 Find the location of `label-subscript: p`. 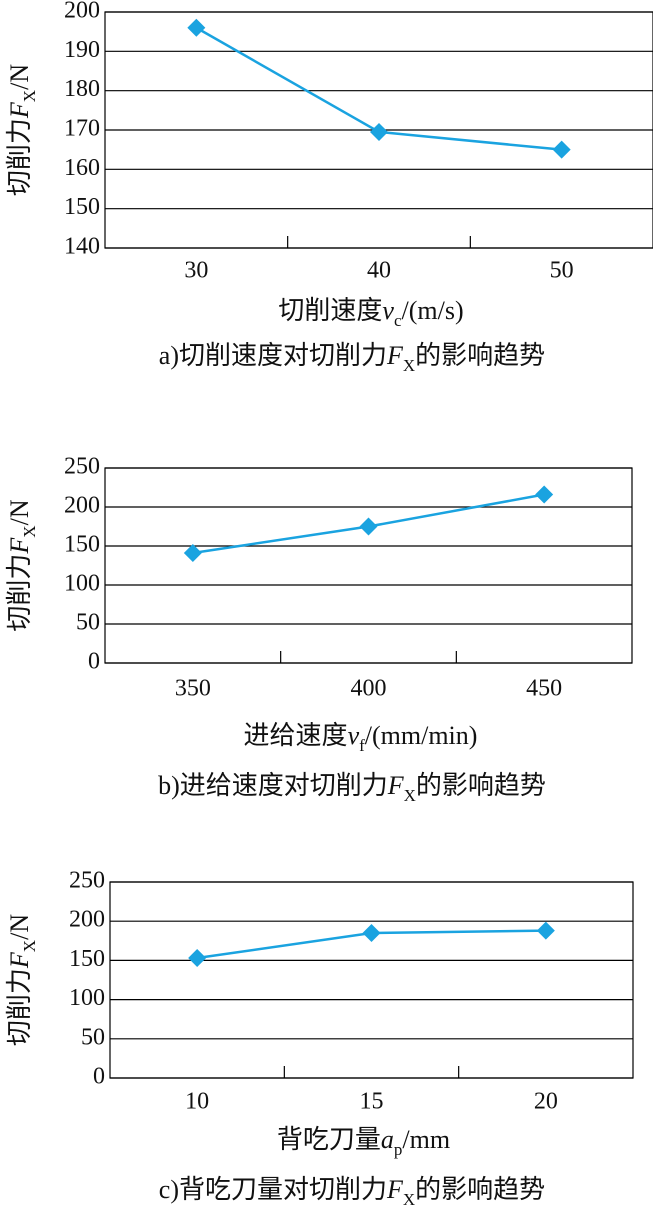

label-subscript: p is located at coordinates (398, 1149).